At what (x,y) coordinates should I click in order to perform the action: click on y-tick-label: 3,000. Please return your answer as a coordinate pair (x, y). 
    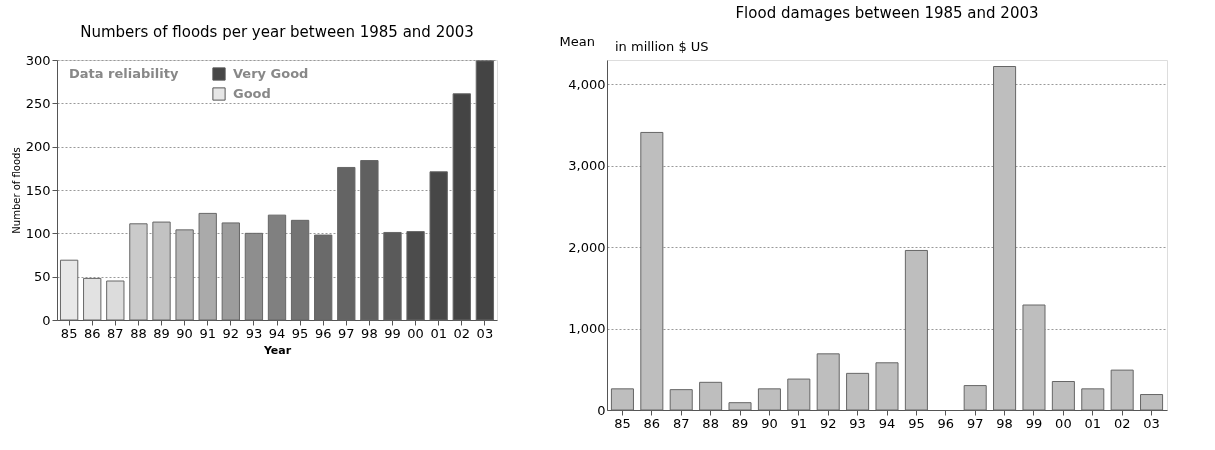
    Looking at the image, I should click on (587, 166).